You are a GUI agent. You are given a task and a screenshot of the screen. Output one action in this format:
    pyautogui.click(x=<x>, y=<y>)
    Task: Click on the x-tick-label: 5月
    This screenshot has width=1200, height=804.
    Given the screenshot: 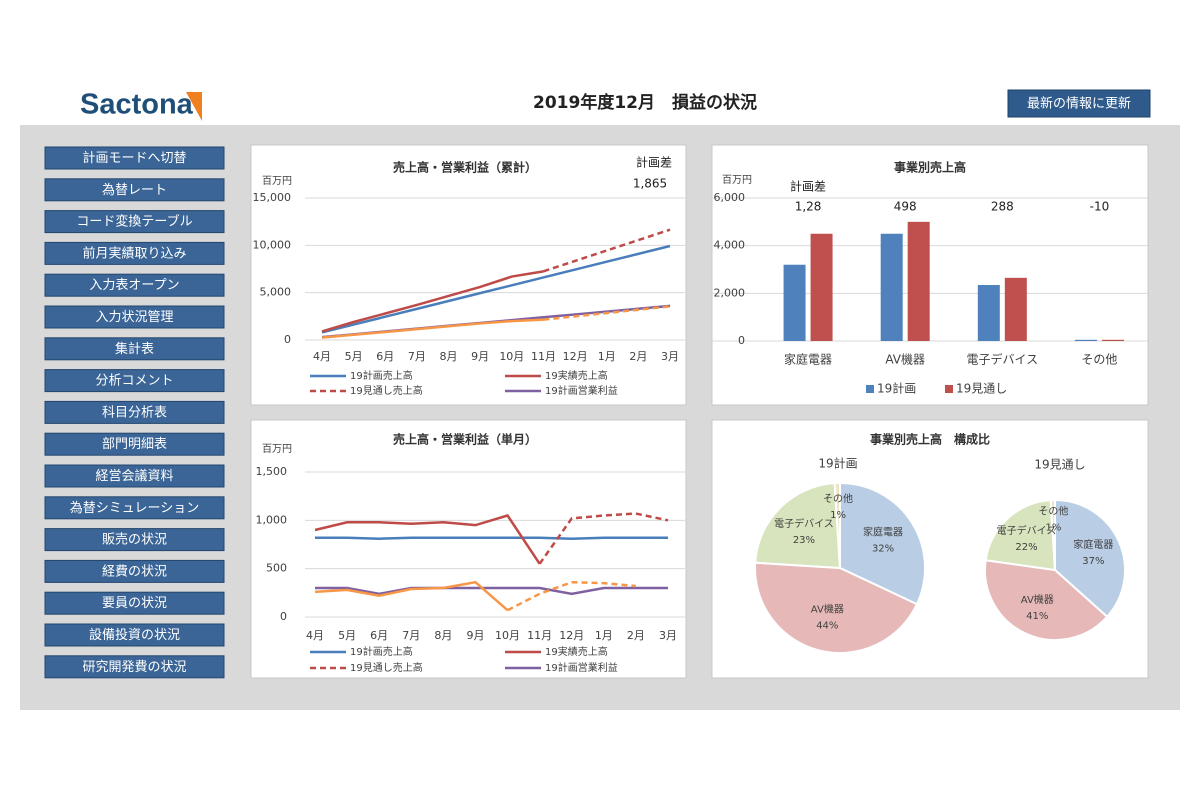 What is the action you would take?
    pyautogui.click(x=354, y=356)
    